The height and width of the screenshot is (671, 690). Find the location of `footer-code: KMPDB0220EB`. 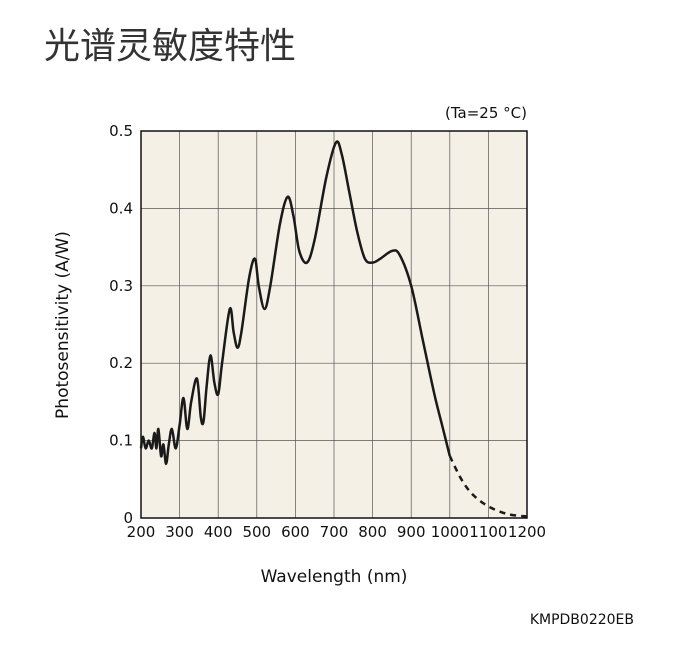

footer-code: KMPDB0220EB is located at coordinates (582, 620).